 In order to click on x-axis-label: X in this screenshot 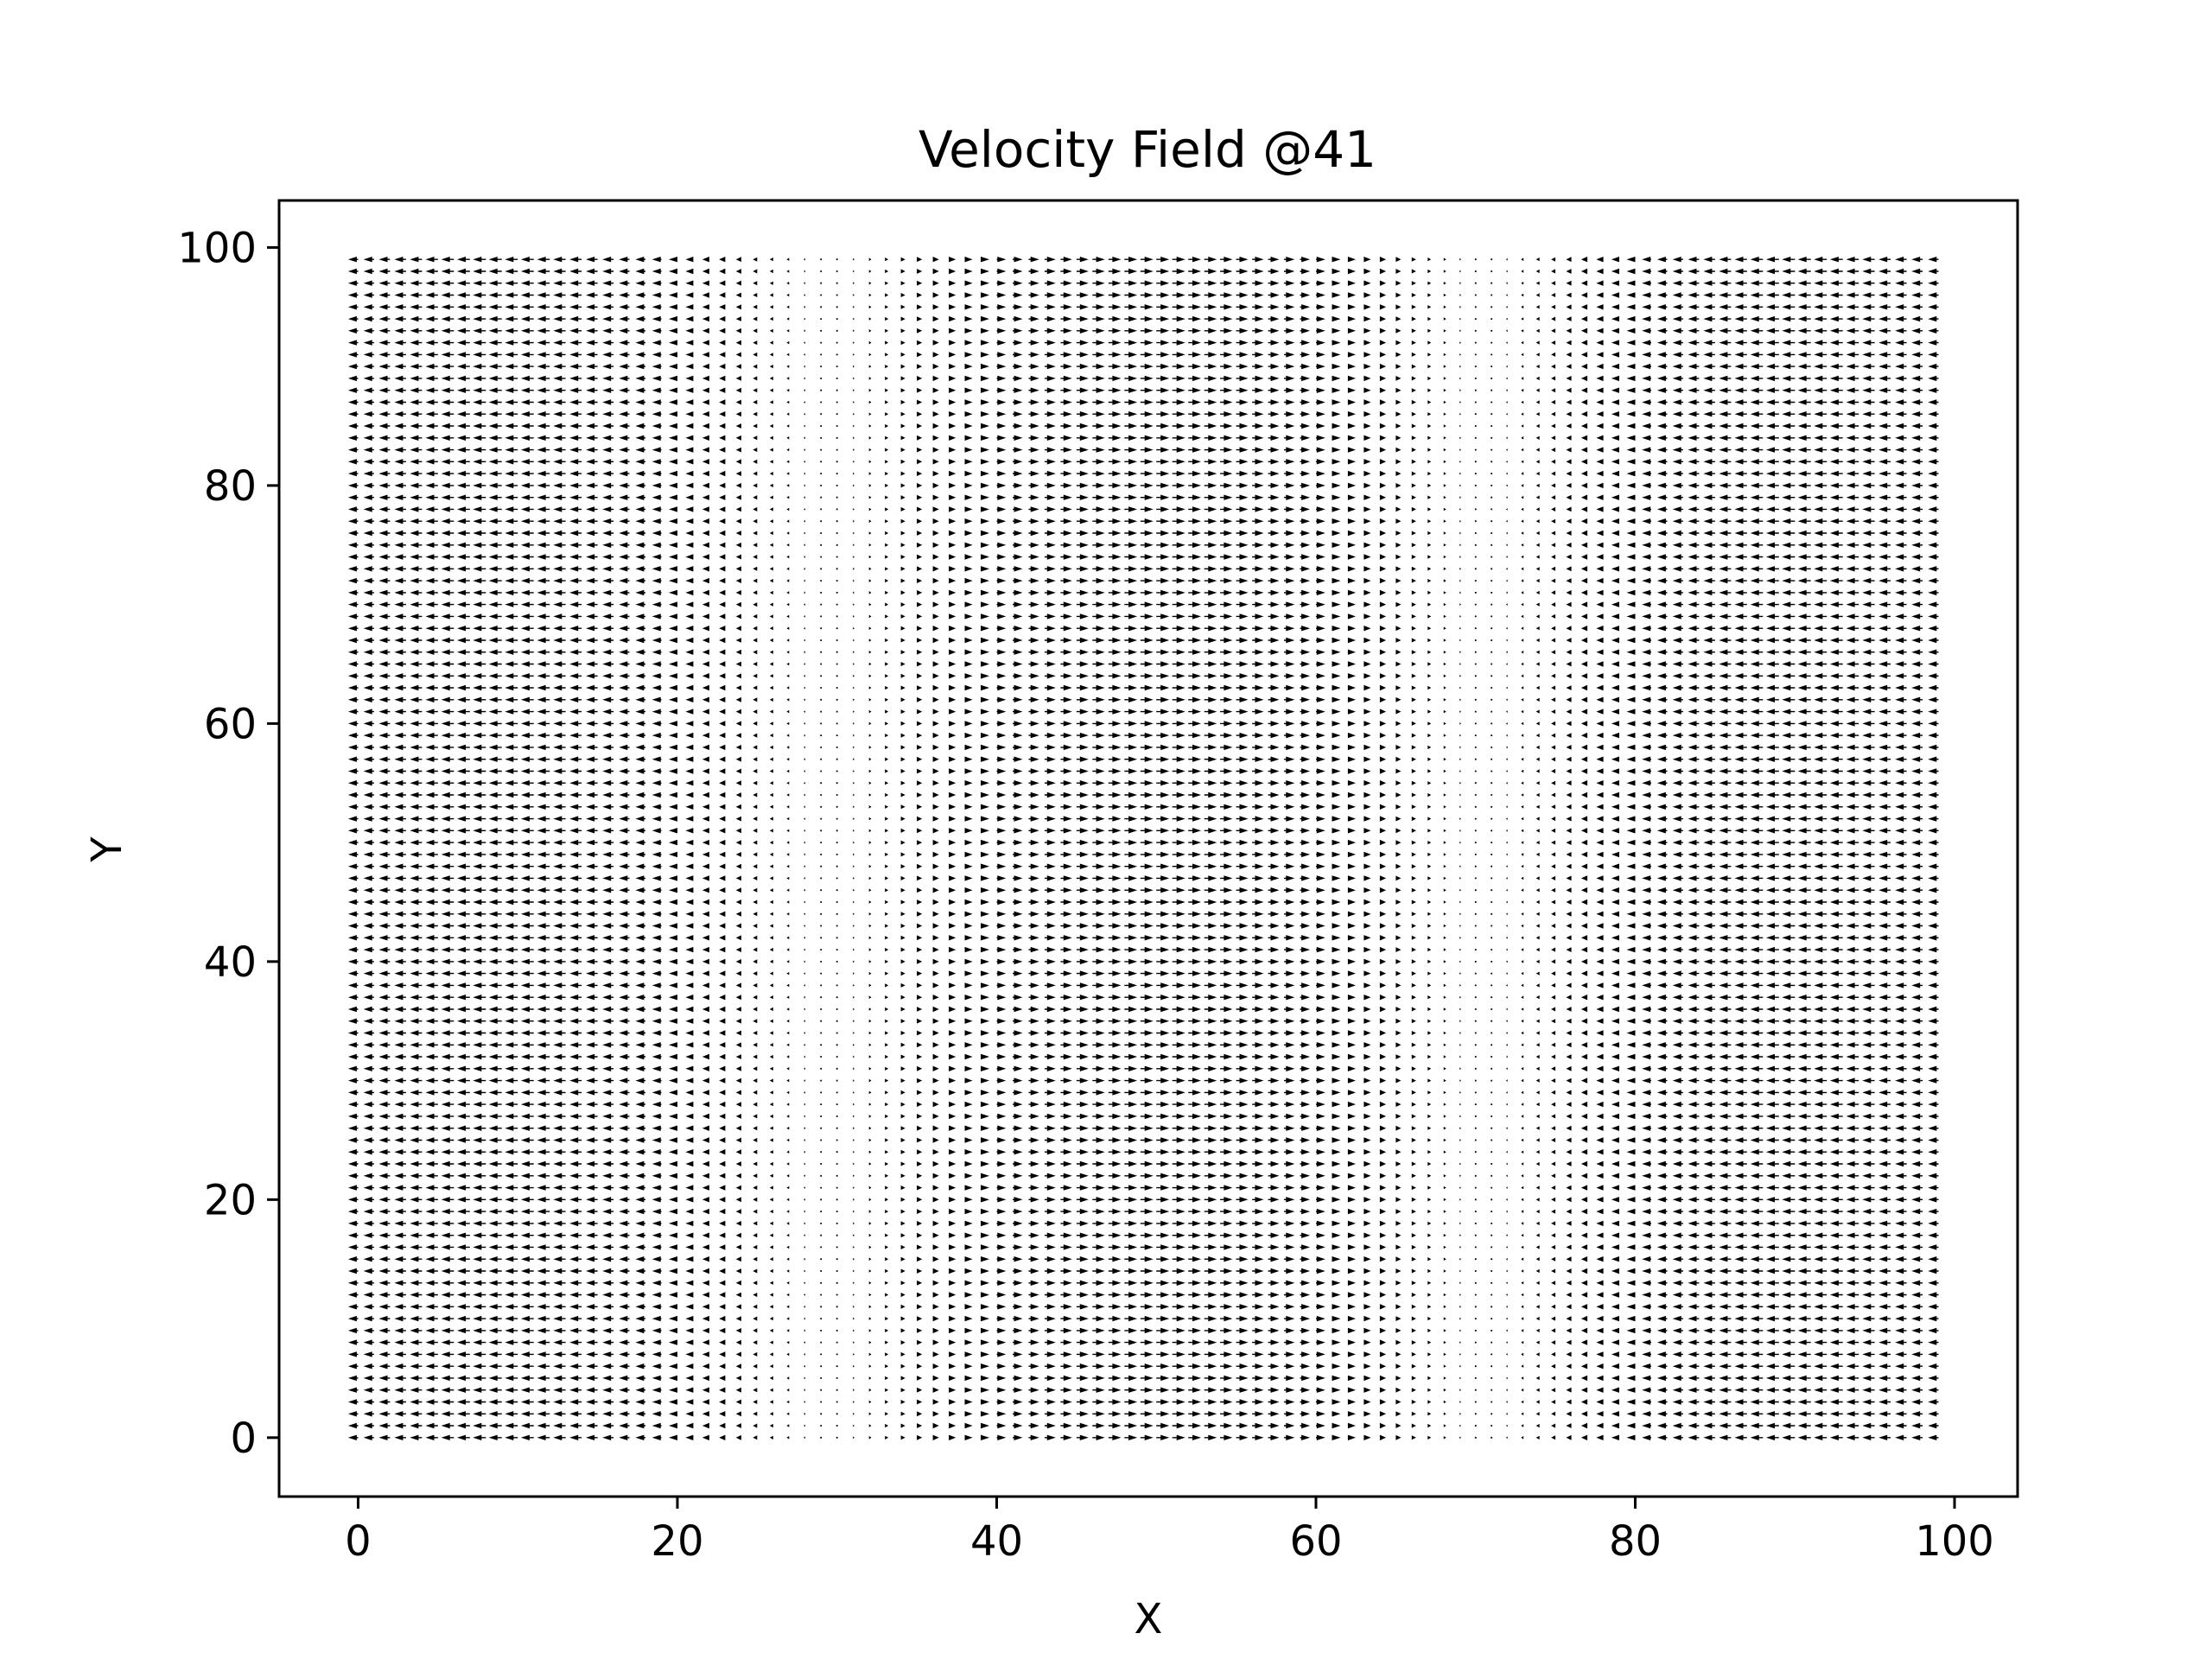, I will do `click(1149, 1619)`.